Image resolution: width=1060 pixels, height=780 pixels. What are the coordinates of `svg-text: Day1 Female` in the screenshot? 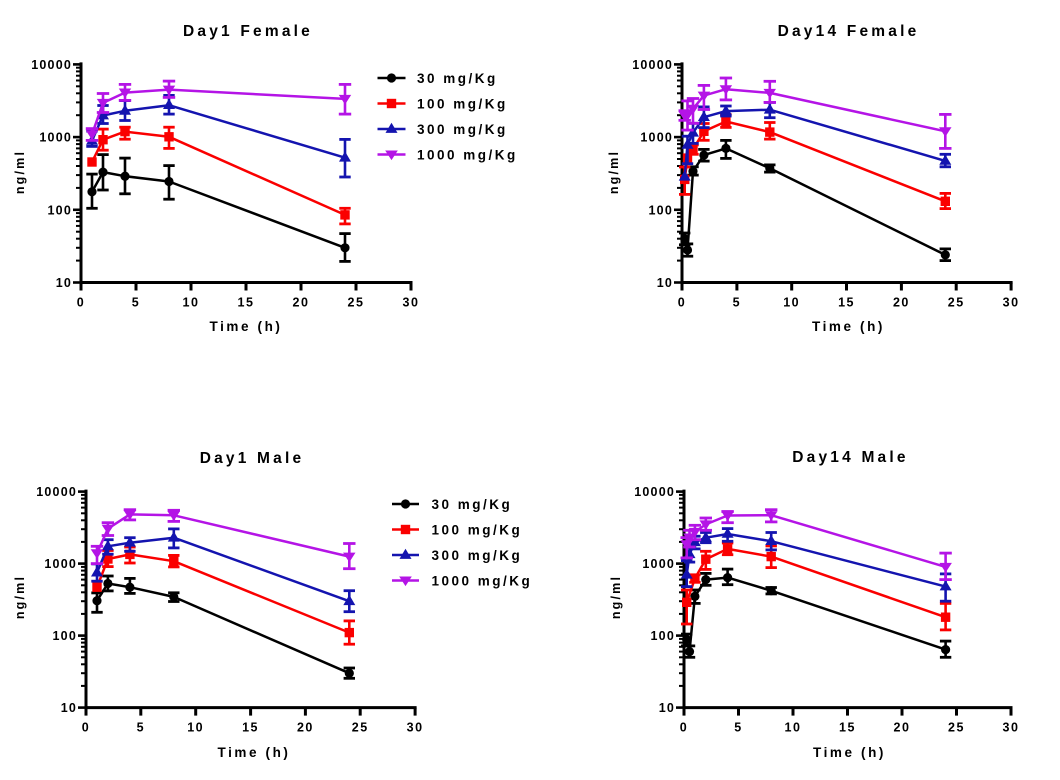 It's located at (248, 31).